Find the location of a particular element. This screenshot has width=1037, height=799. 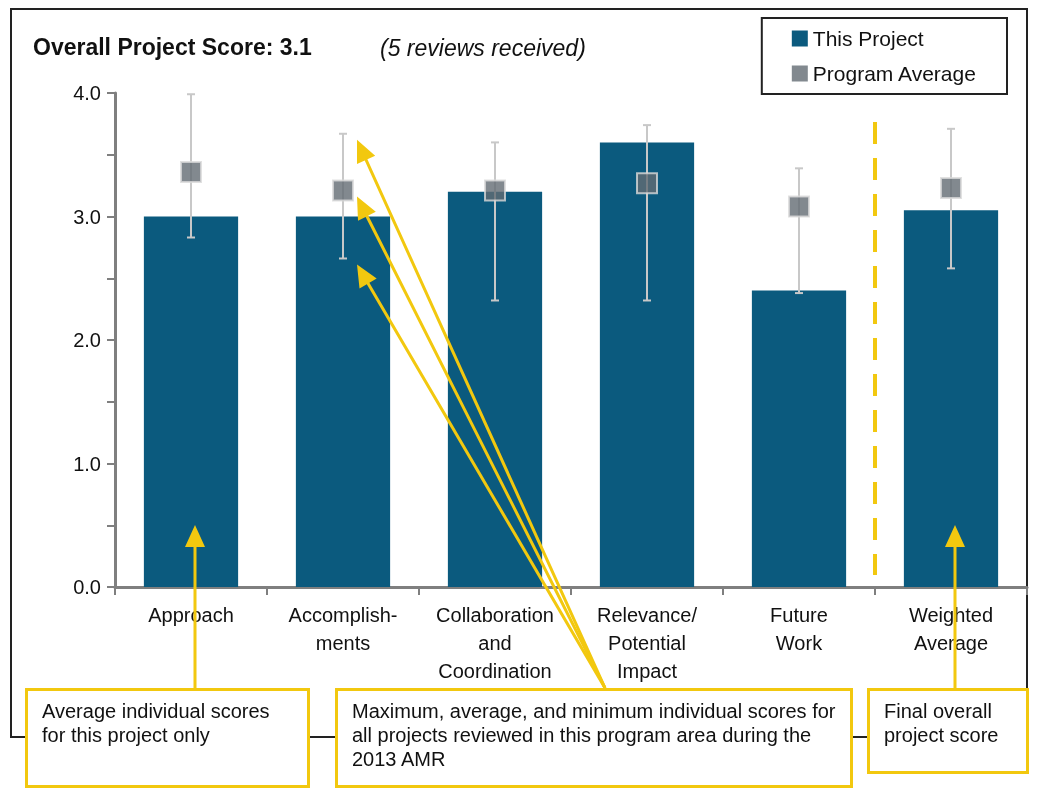

text: Maximum, average, and minimum individual scores for all projects reviewed in this program area during the 2013 AMR is located at coordinates (594, 738).